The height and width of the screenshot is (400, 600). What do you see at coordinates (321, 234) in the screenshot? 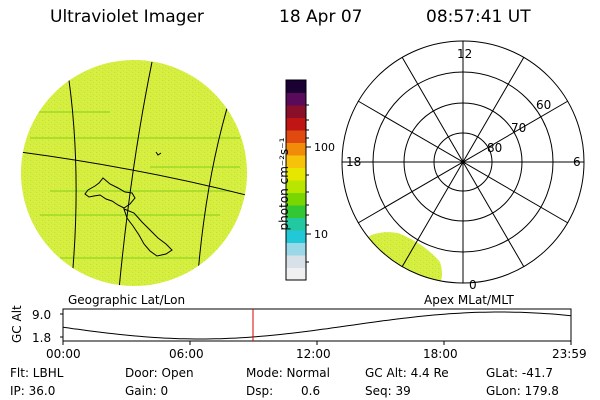
I see `colorbar-tick-label: 10` at bounding box center [321, 234].